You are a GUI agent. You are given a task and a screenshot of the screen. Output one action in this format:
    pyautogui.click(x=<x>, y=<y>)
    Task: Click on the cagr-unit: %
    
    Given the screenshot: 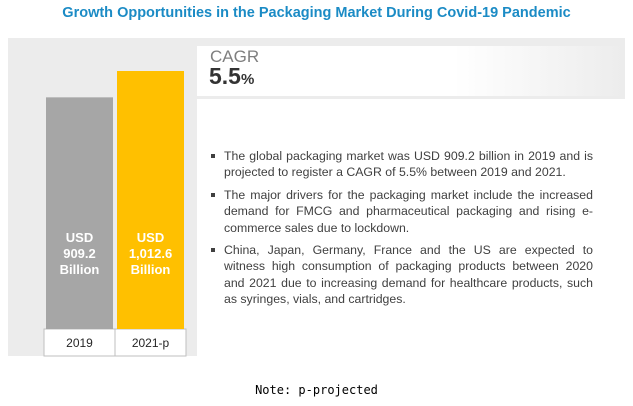 What is the action you would take?
    pyautogui.click(x=247, y=79)
    